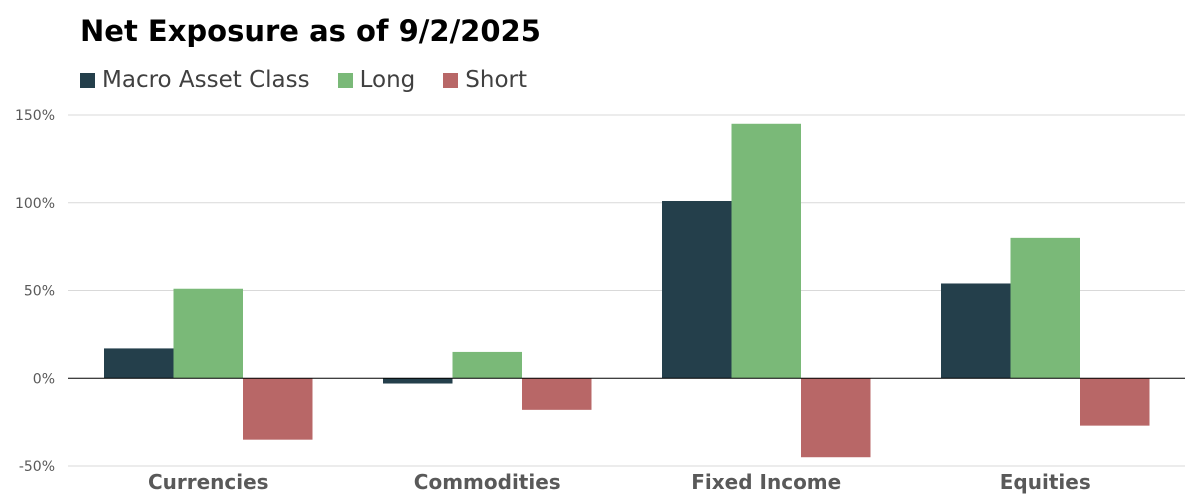 This screenshot has width=1200, height=495. Describe the element at coordinates (139, 363) in the screenshot. I see `bar-macro-asset-class-currencies` at that location.